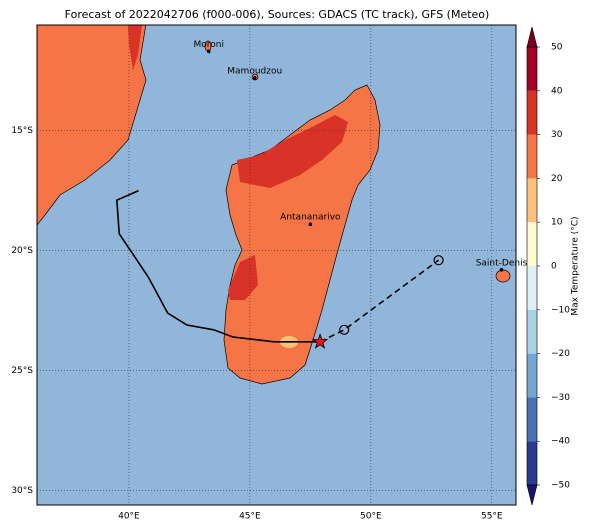 The height and width of the screenshot is (529, 591). Describe the element at coordinates (557, 223) in the screenshot. I see `colorbar-tick-label: 10` at that location.